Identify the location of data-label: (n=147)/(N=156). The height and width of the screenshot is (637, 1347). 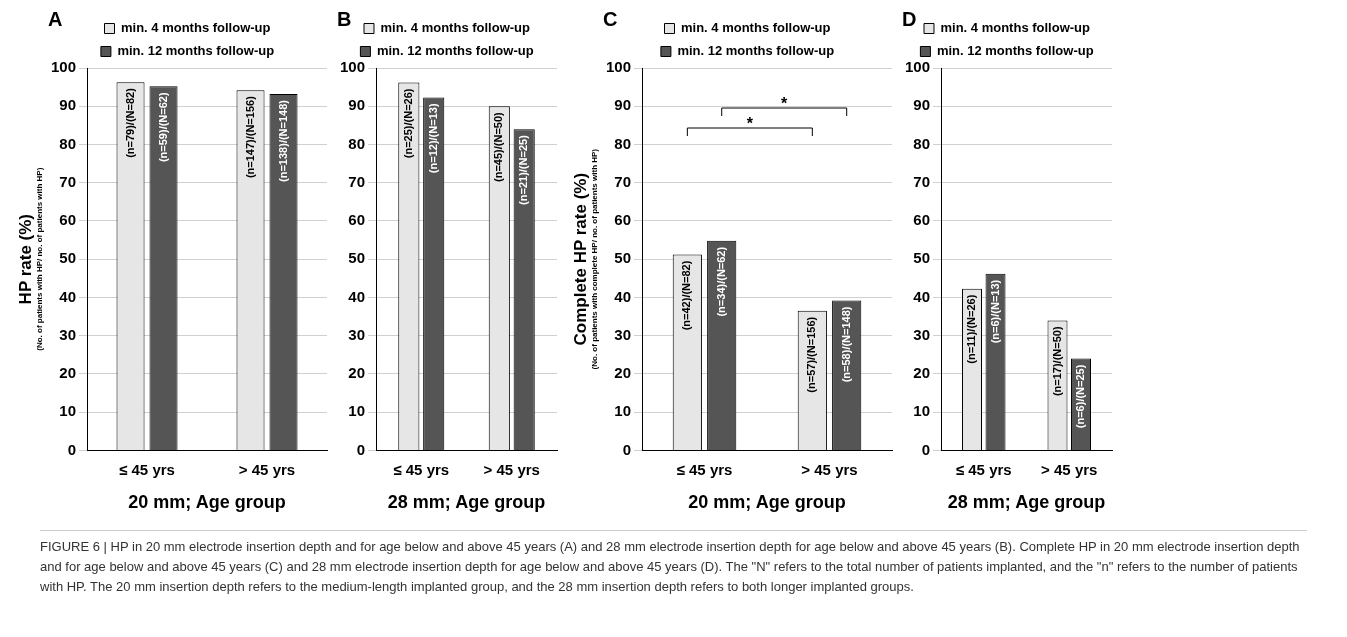
(249, 137).